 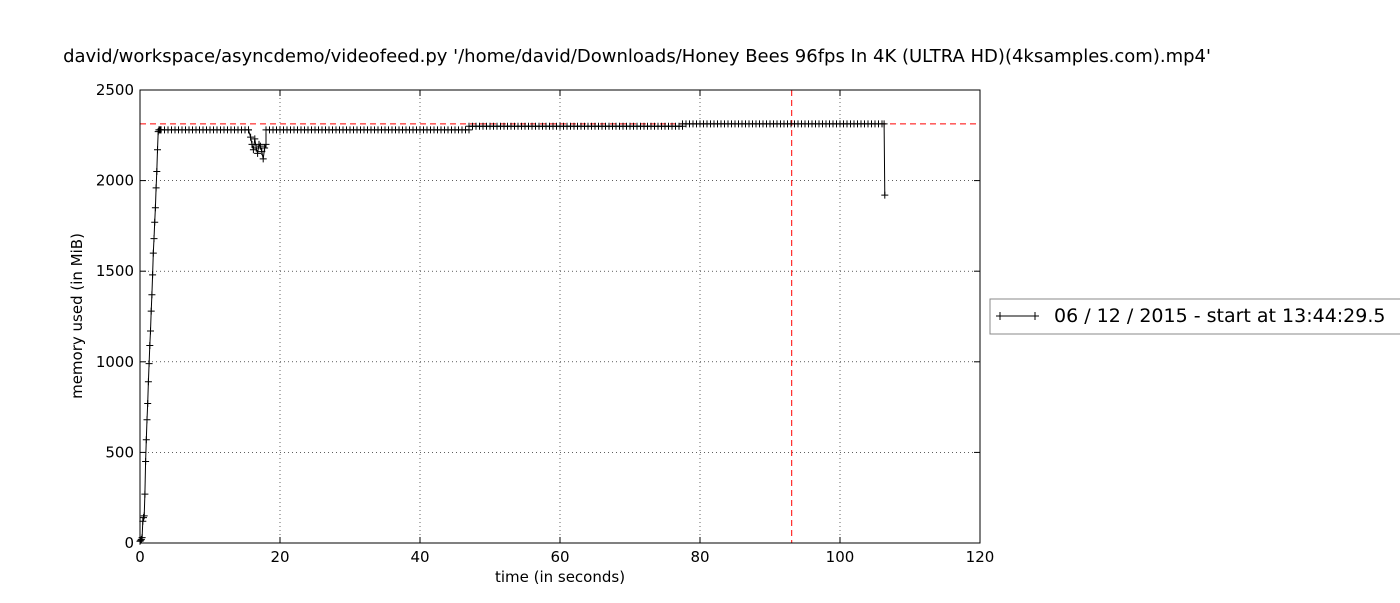 What do you see at coordinates (980, 557) in the screenshot?
I see `x-tick-label: 120` at bounding box center [980, 557].